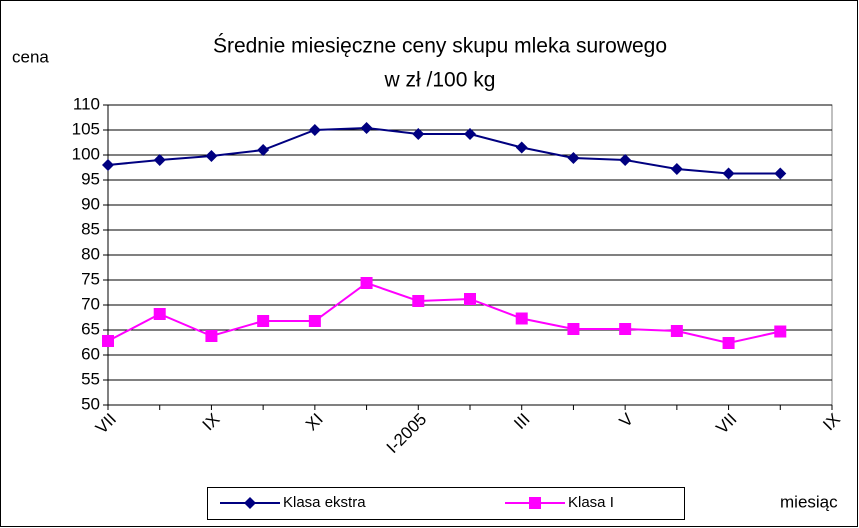  Describe the element at coordinates (591, 502) in the screenshot. I see `legend-label: Klasa I` at that location.